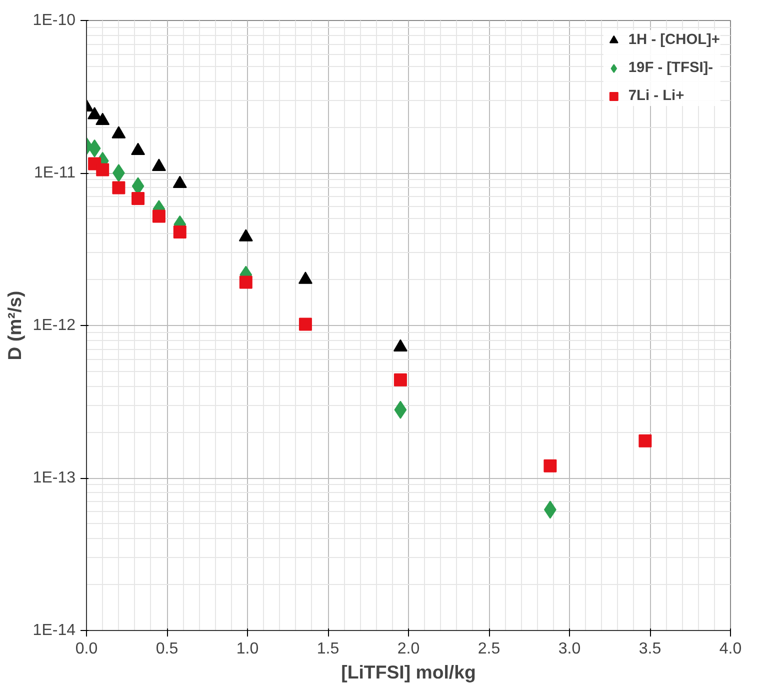  I want to click on y-tick-label: 1E-11, so click(55, 173).